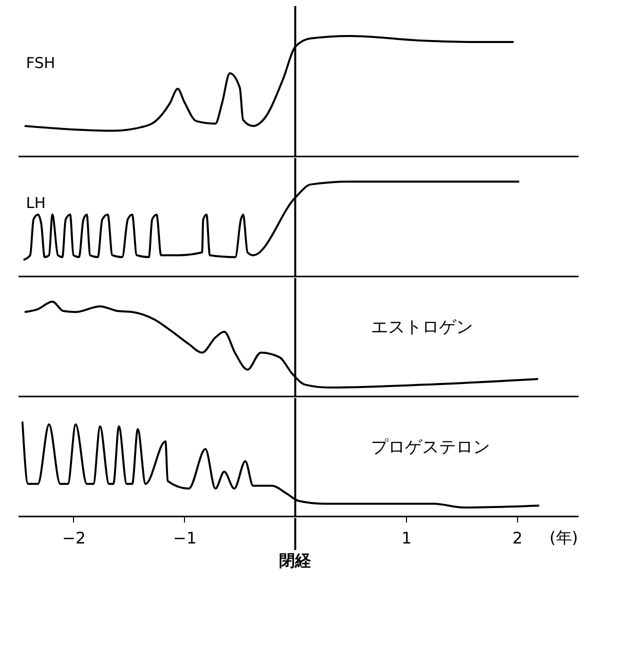 This screenshot has height=670, width=630. Describe the element at coordinates (185, 538) in the screenshot. I see `x-tick-label: −1` at that location.